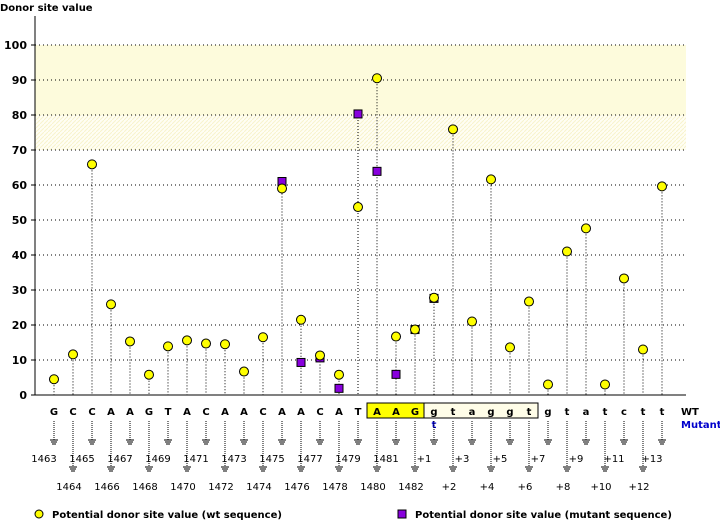 The image size is (720, 524). What do you see at coordinates (20, 185) in the screenshot?
I see `y-tick-label: 60` at bounding box center [20, 185].